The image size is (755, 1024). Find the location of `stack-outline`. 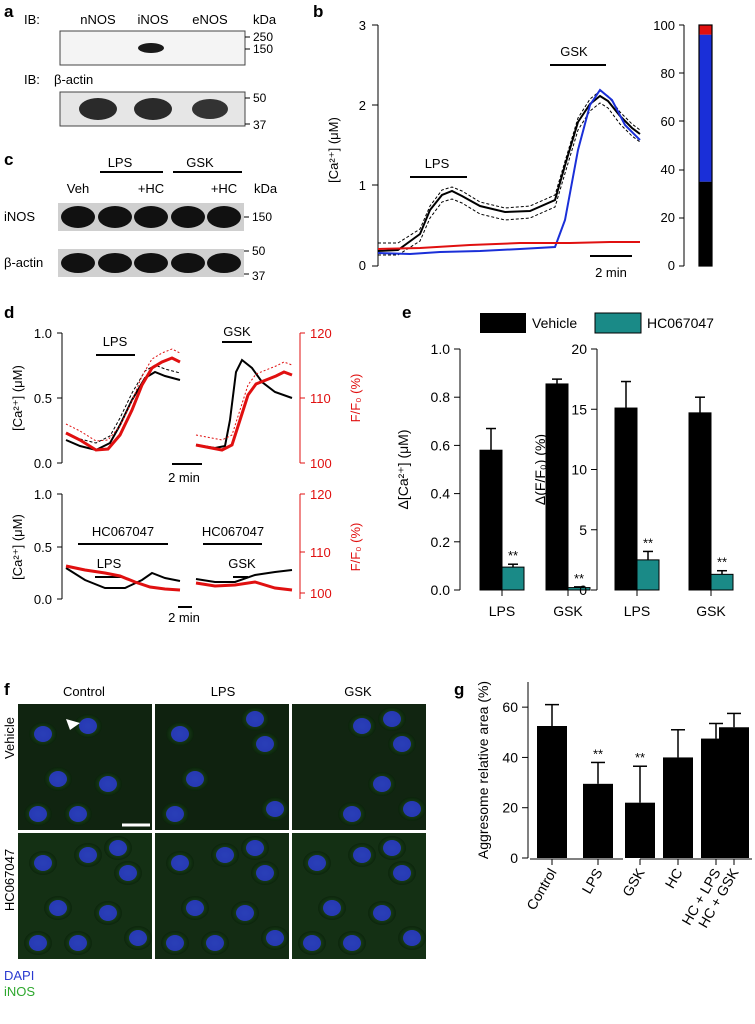

stack-outline is located at coordinates (705, 145).